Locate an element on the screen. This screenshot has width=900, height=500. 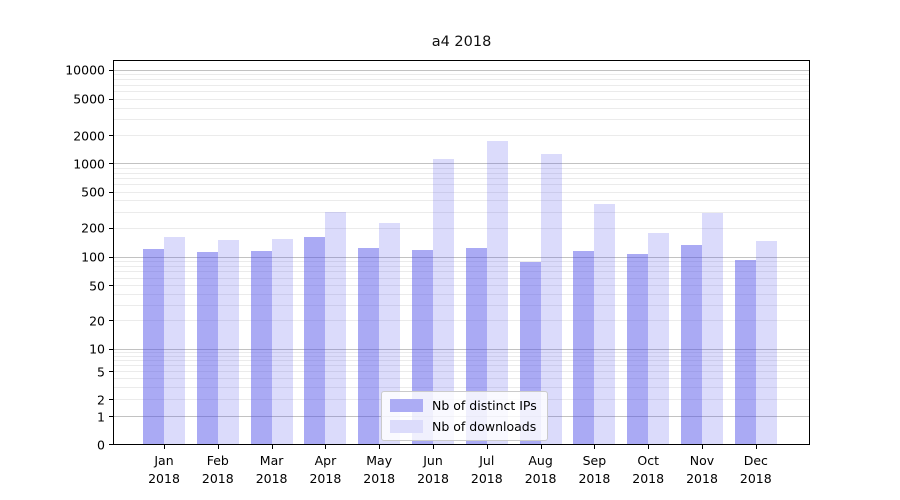
bar-distinct-ips-nov is located at coordinates (691, 344).